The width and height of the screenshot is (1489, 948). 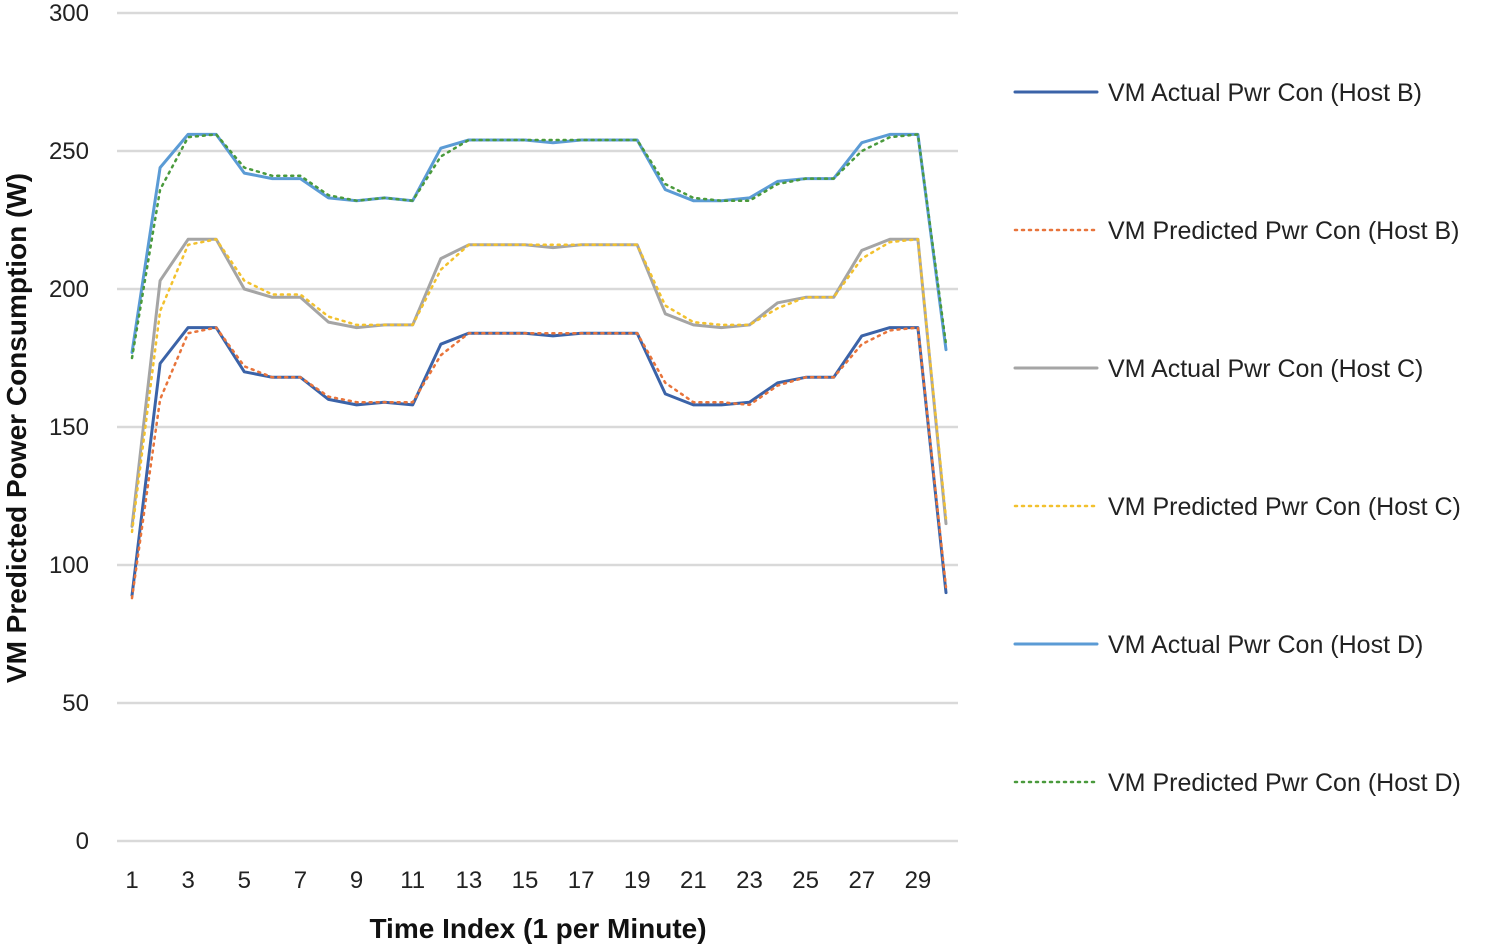 I want to click on x-tick-label: 15, so click(x=525, y=880).